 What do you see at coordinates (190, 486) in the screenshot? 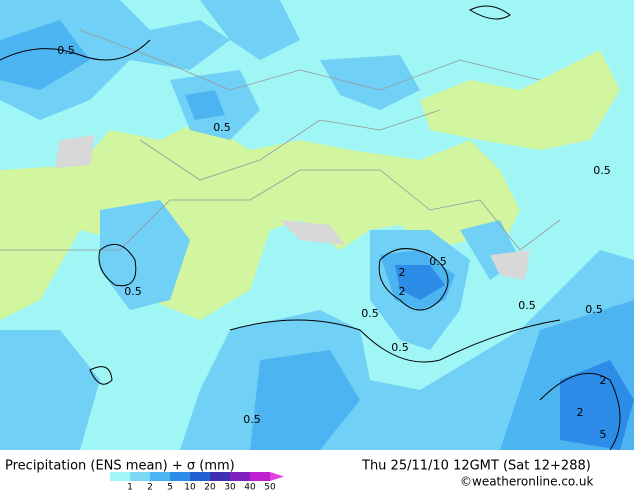
I see `legend-tick: 10` at bounding box center [190, 486].